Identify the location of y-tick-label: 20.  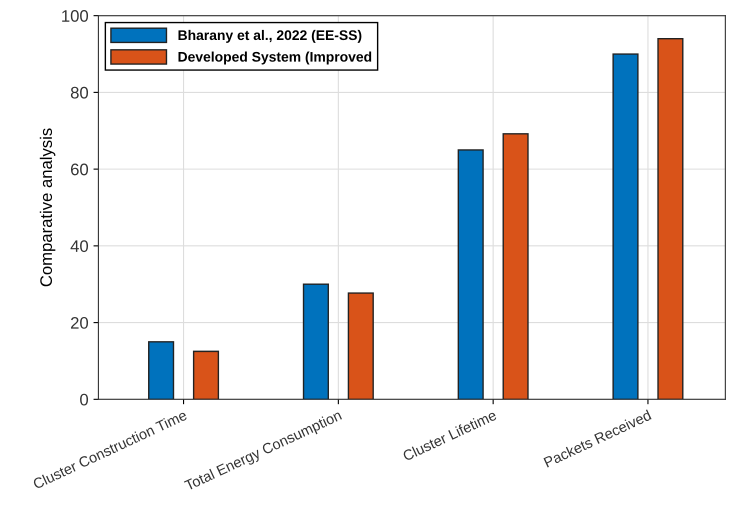
(79, 322).